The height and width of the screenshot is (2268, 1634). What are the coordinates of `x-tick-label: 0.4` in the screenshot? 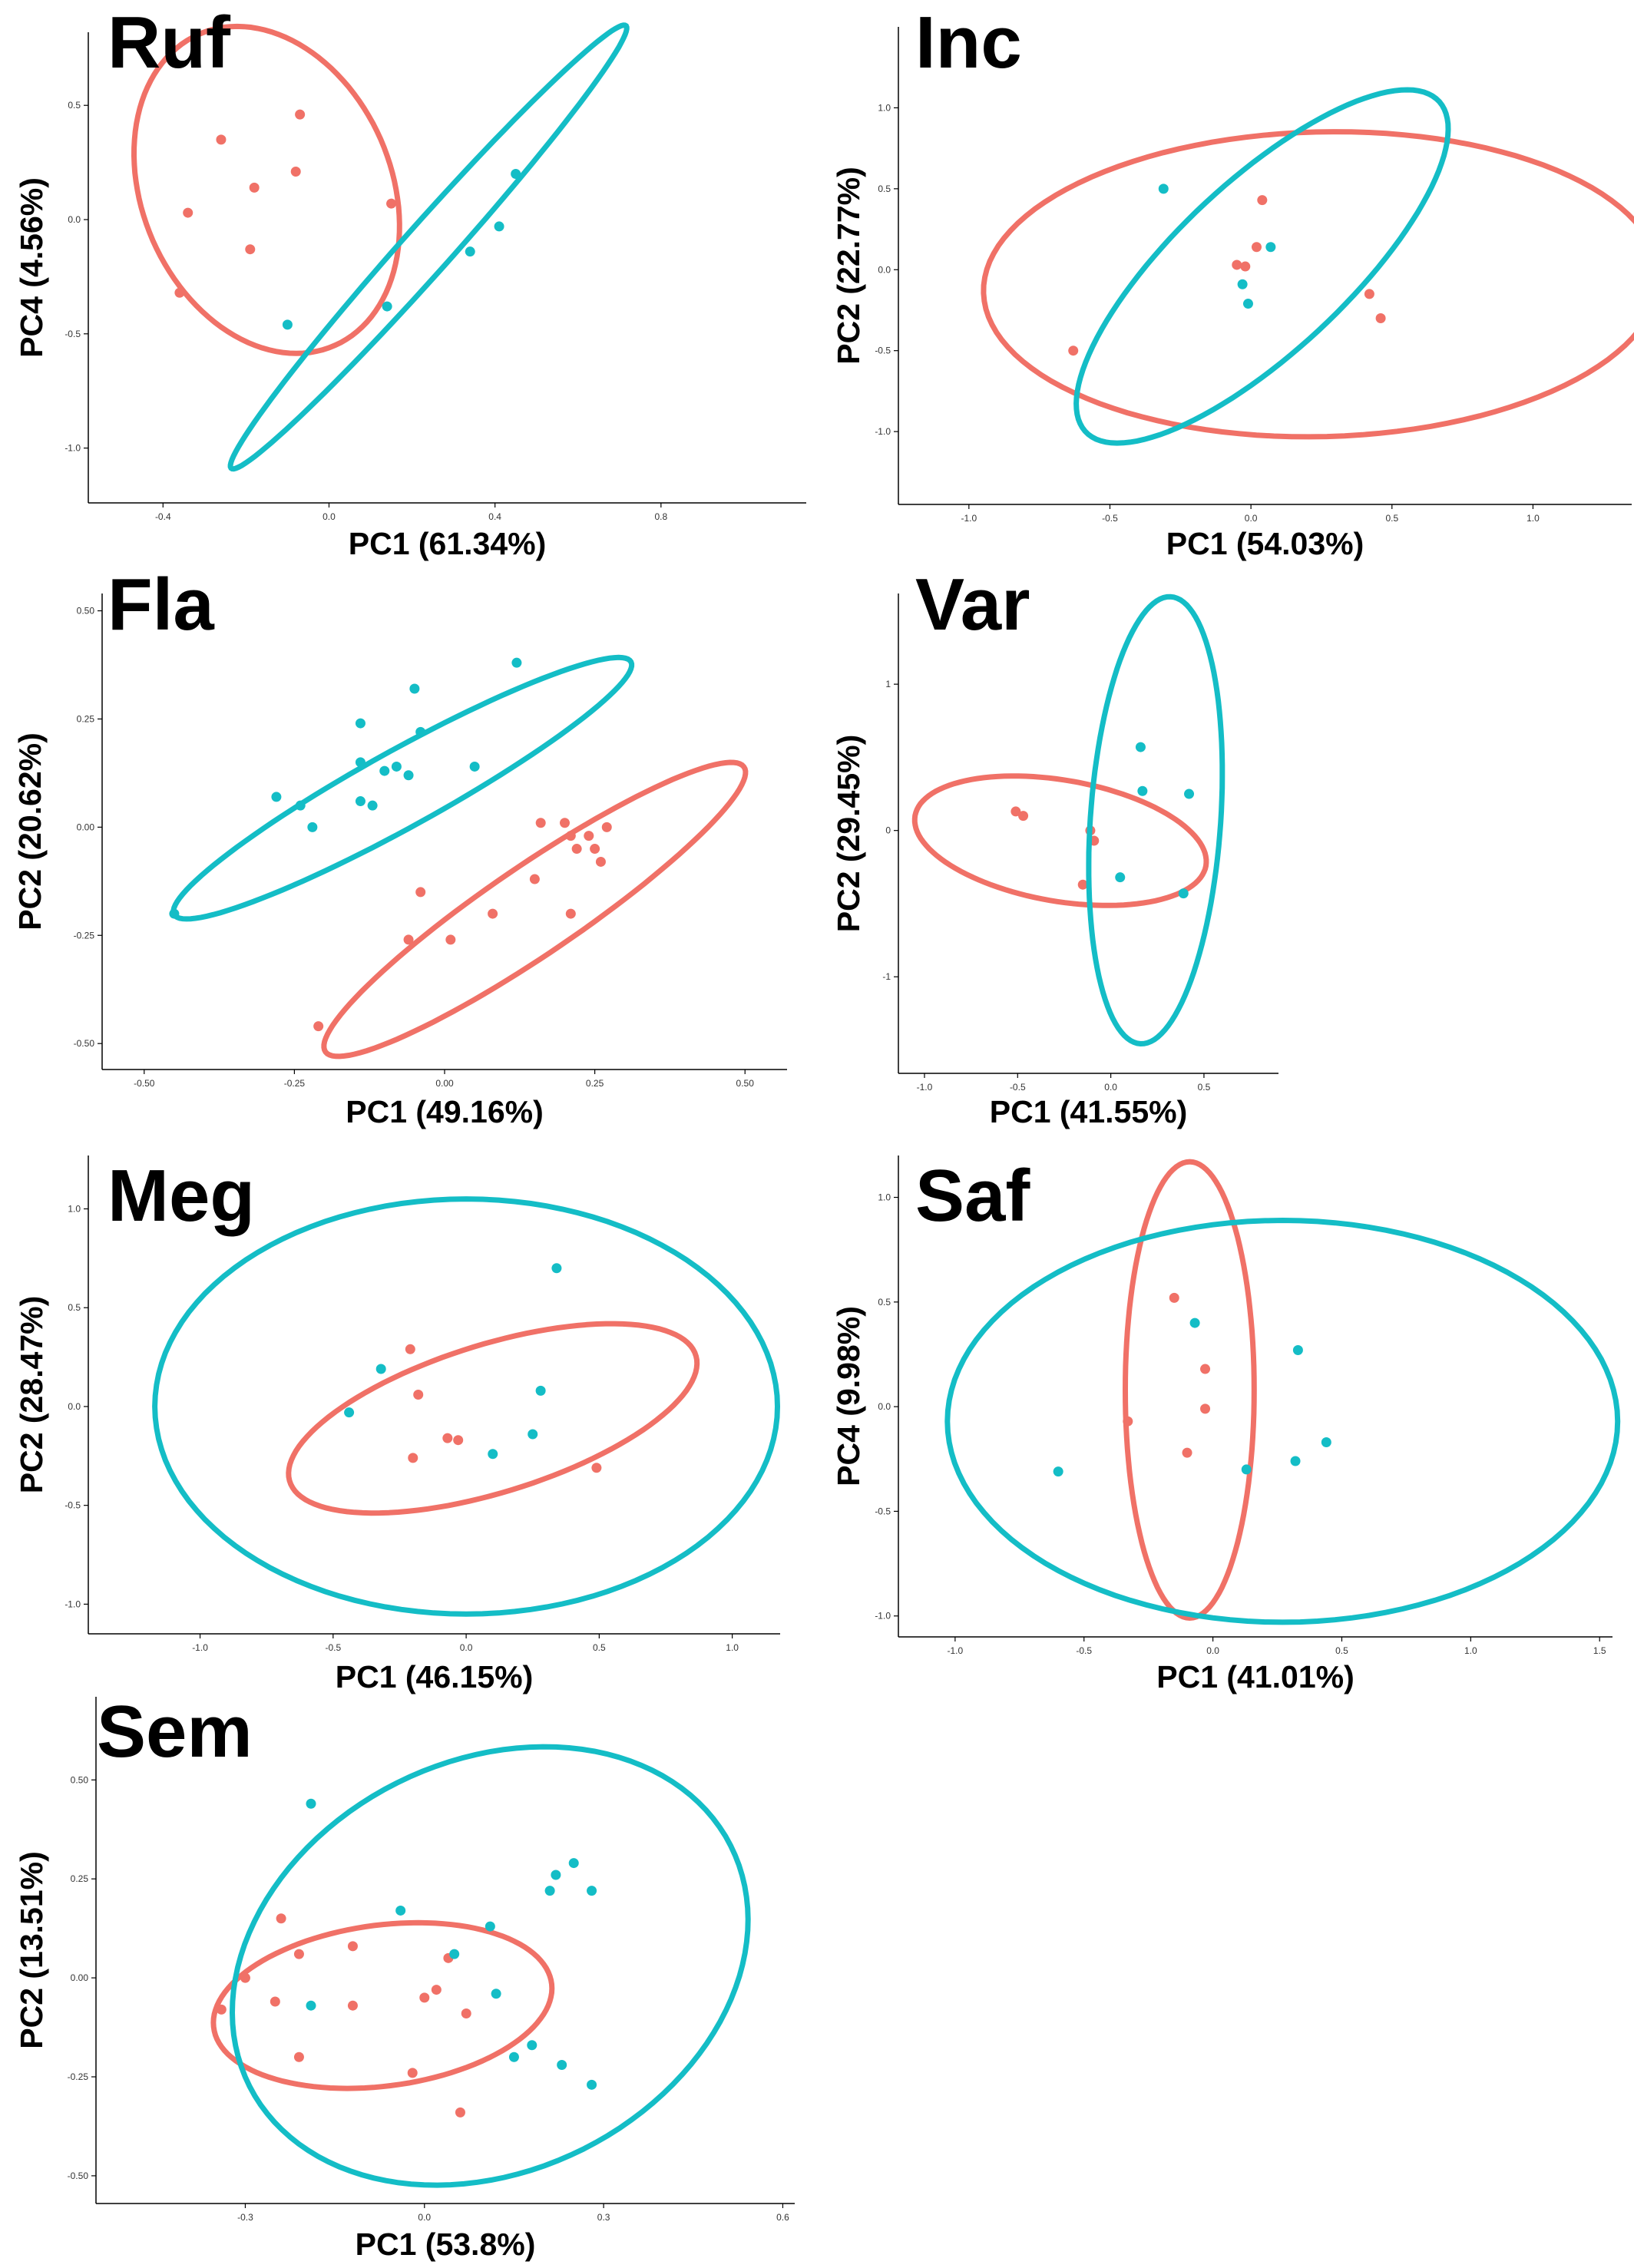 It's located at (495, 516).